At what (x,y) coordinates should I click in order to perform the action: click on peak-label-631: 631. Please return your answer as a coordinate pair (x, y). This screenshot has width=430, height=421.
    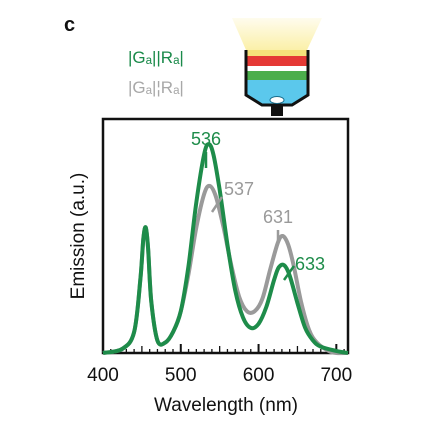
    Looking at the image, I should click on (278, 217).